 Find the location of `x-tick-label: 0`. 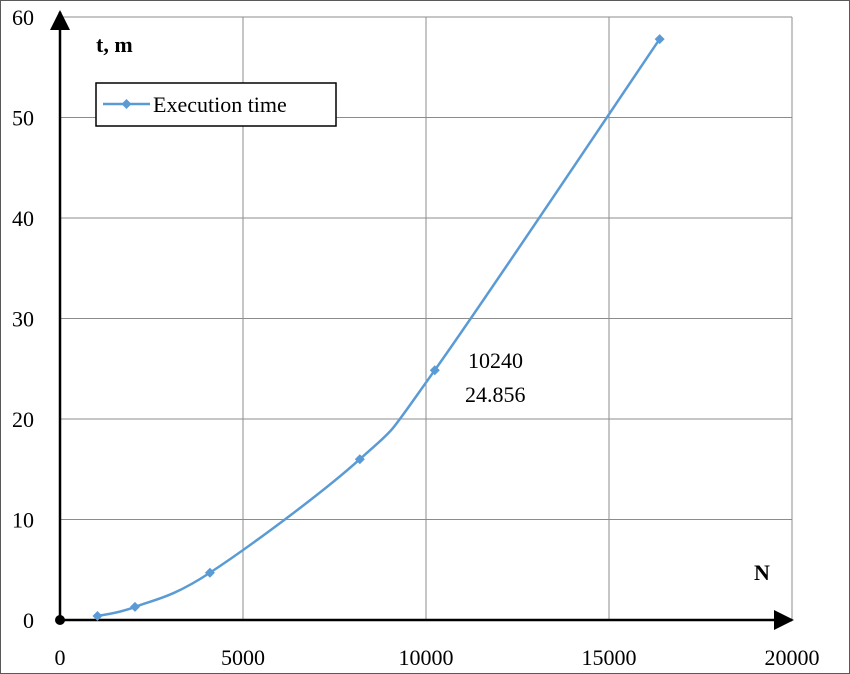

x-tick-label: 0 is located at coordinates (60, 657).